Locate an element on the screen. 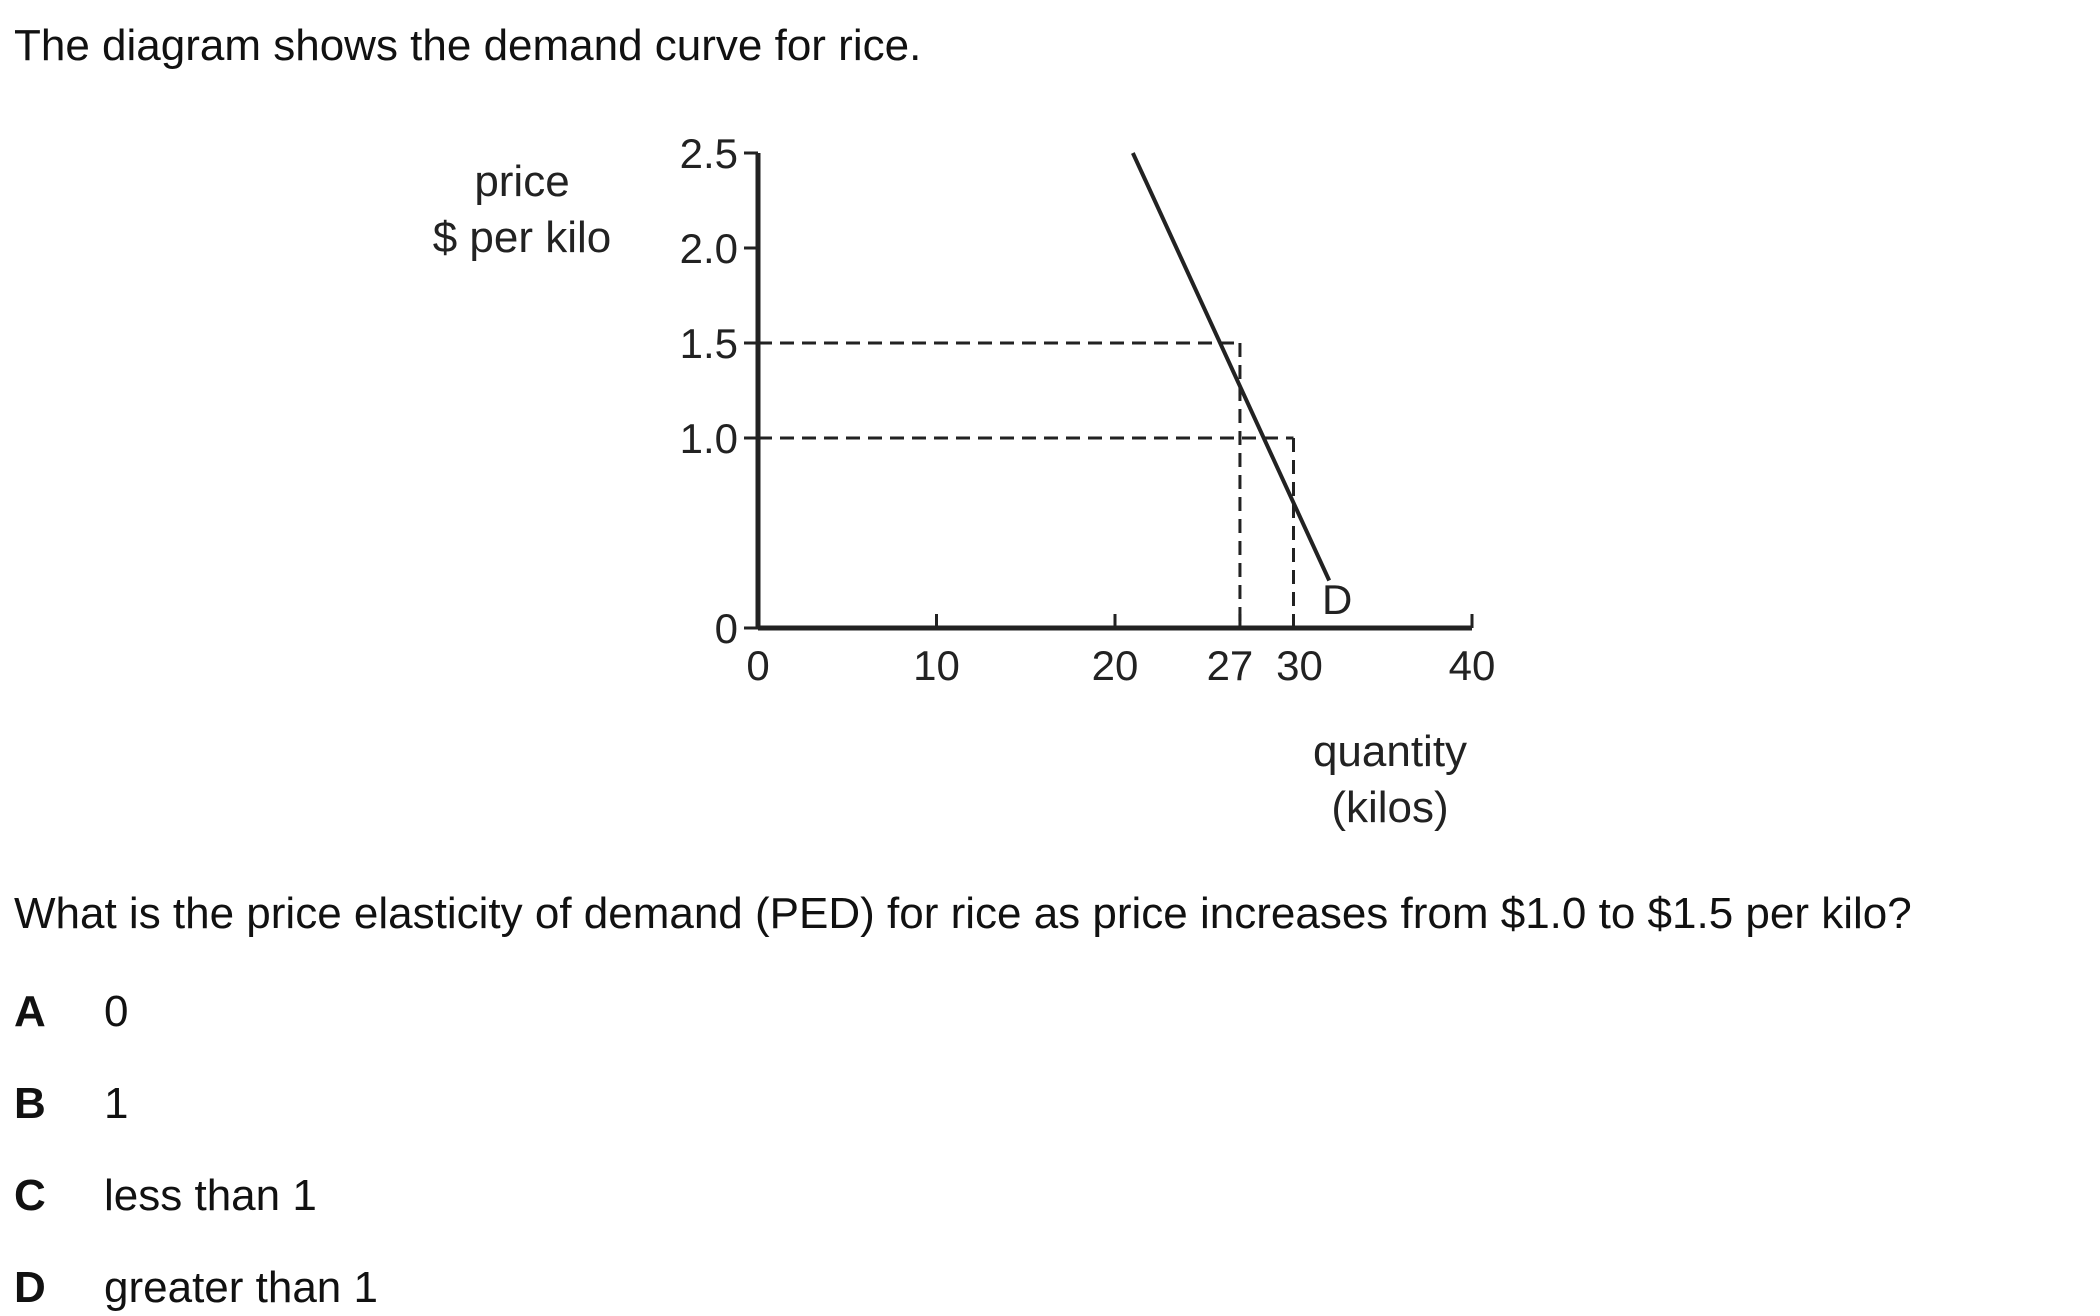  option-letter: C is located at coordinates (30, 1195).